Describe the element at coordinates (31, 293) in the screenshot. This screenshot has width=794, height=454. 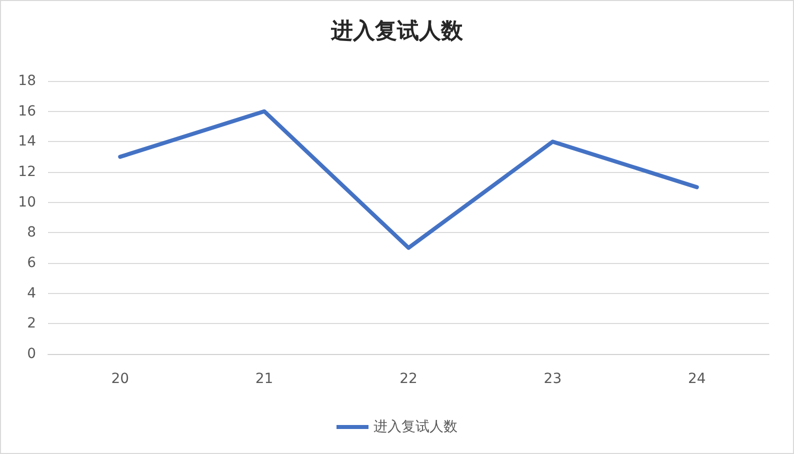
I see `y-tick-label: 4` at that location.